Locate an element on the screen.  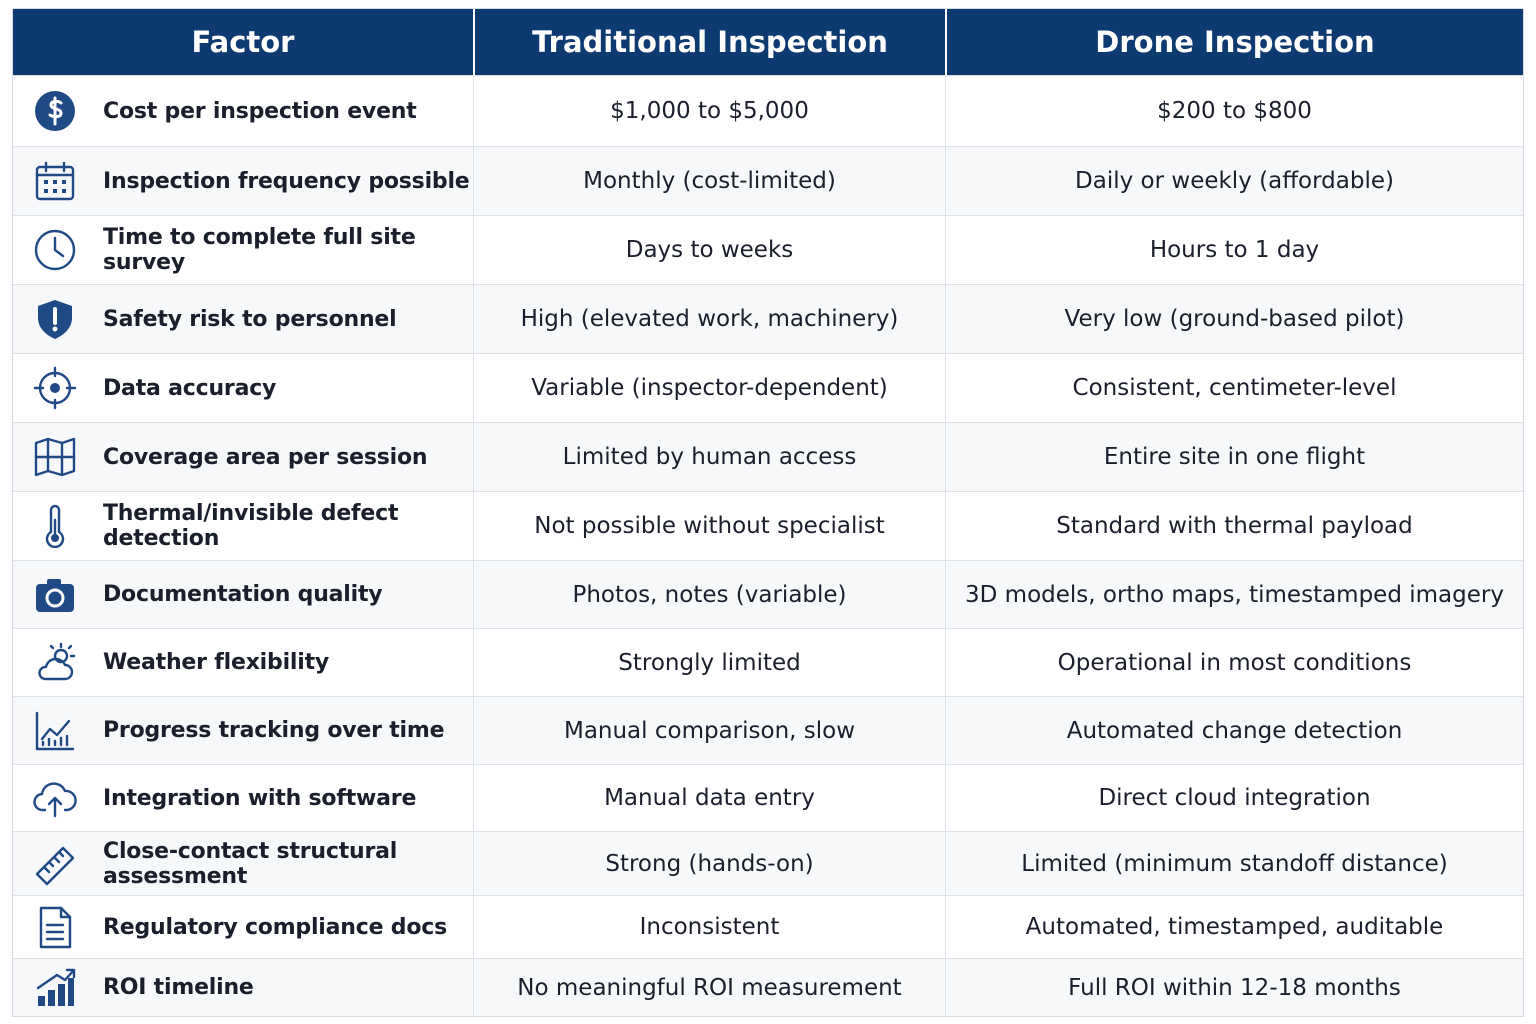
factor-cell: Progress tracking over time is located at coordinates (274, 730).